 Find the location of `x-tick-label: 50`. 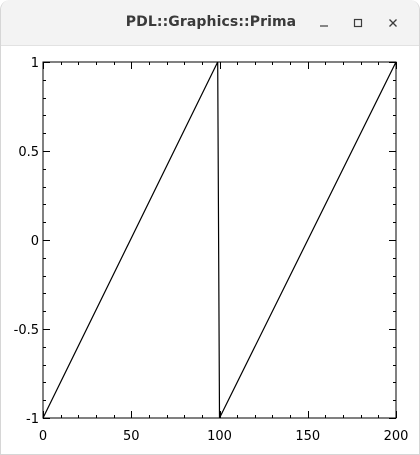

x-tick-label: 50 is located at coordinates (131, 436).